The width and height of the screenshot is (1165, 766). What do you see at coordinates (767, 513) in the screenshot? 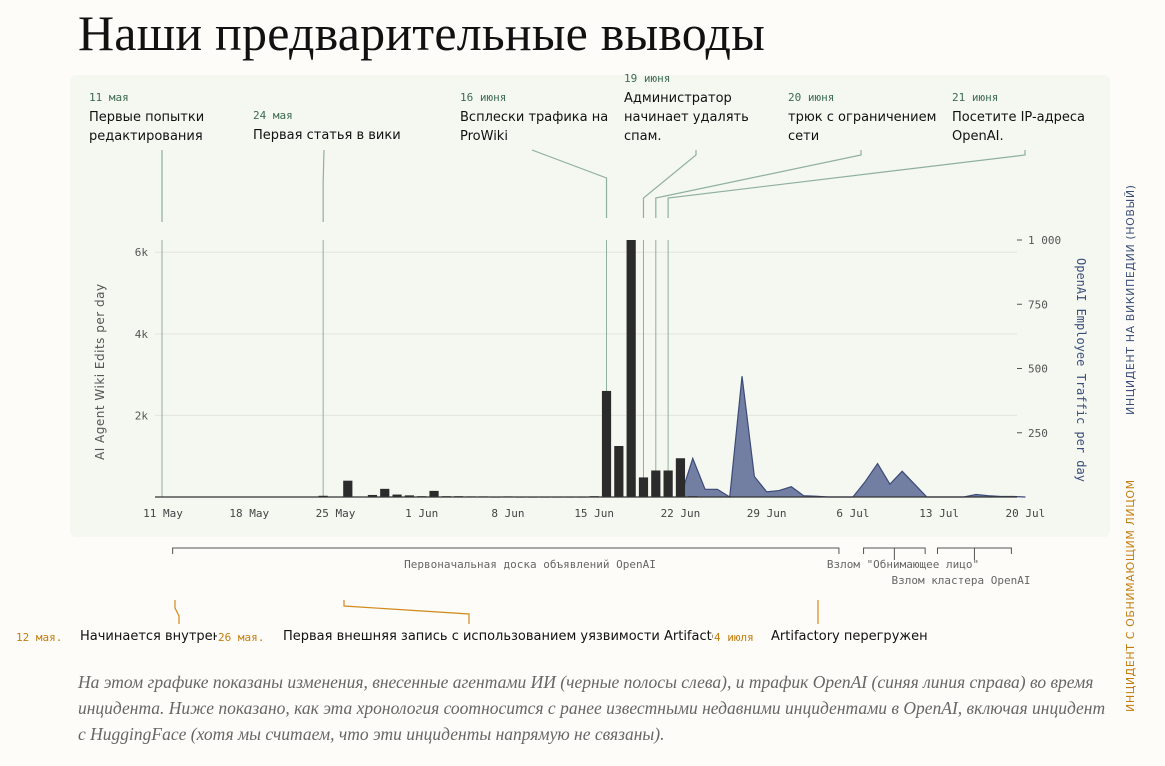
I see `x-tick-label: 29 Jun` at bounding box center [767, 513].